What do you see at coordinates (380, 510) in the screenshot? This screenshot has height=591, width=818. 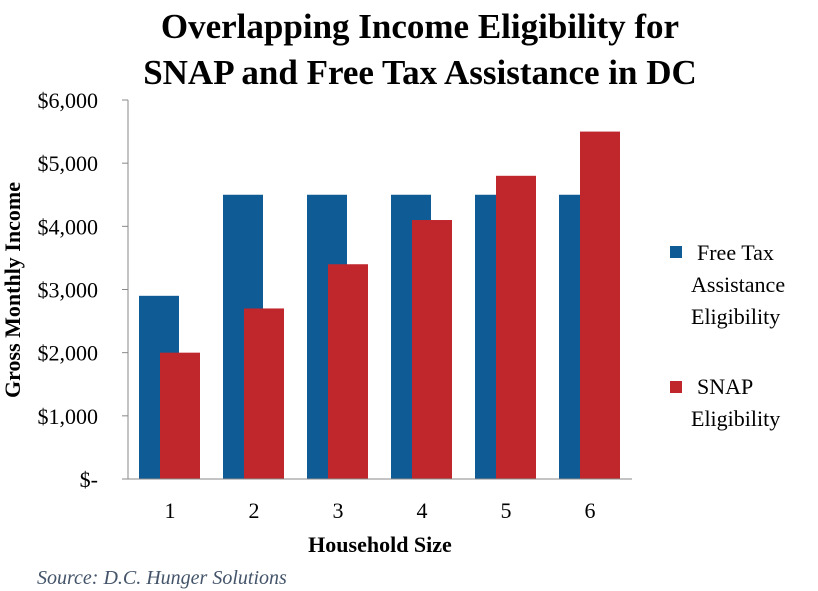 I see `x-axis-ticks: 1 2 3 4 5 6` at bounding box center [380, 510].